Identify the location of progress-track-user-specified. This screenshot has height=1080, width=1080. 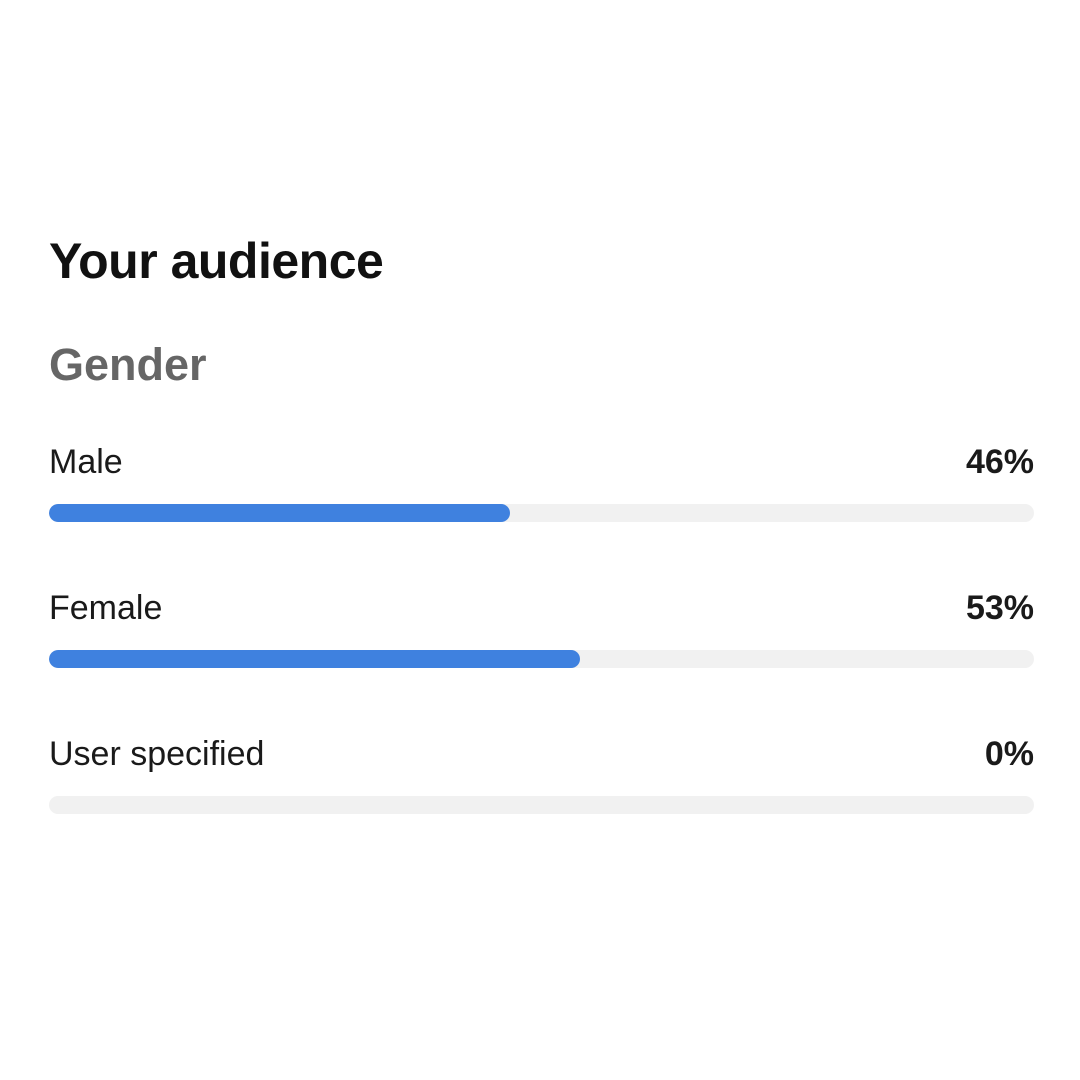
(541, 805).